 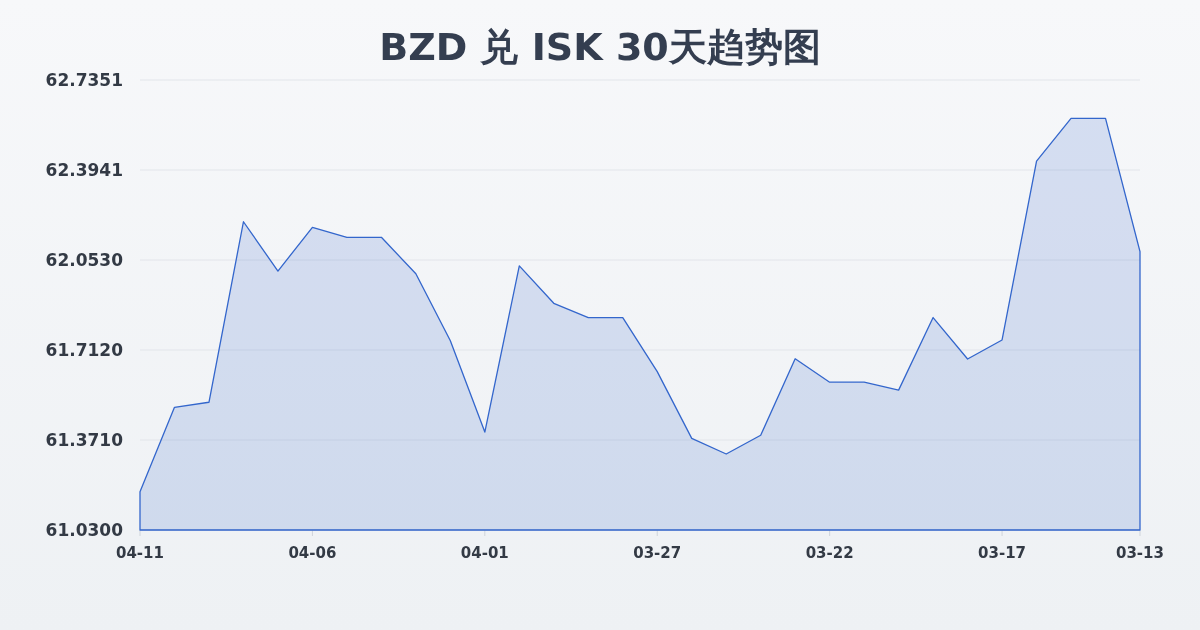 I want to click on chart-title: BZD 兑 ISK 30天趋势图, so click(x=600, y=47).